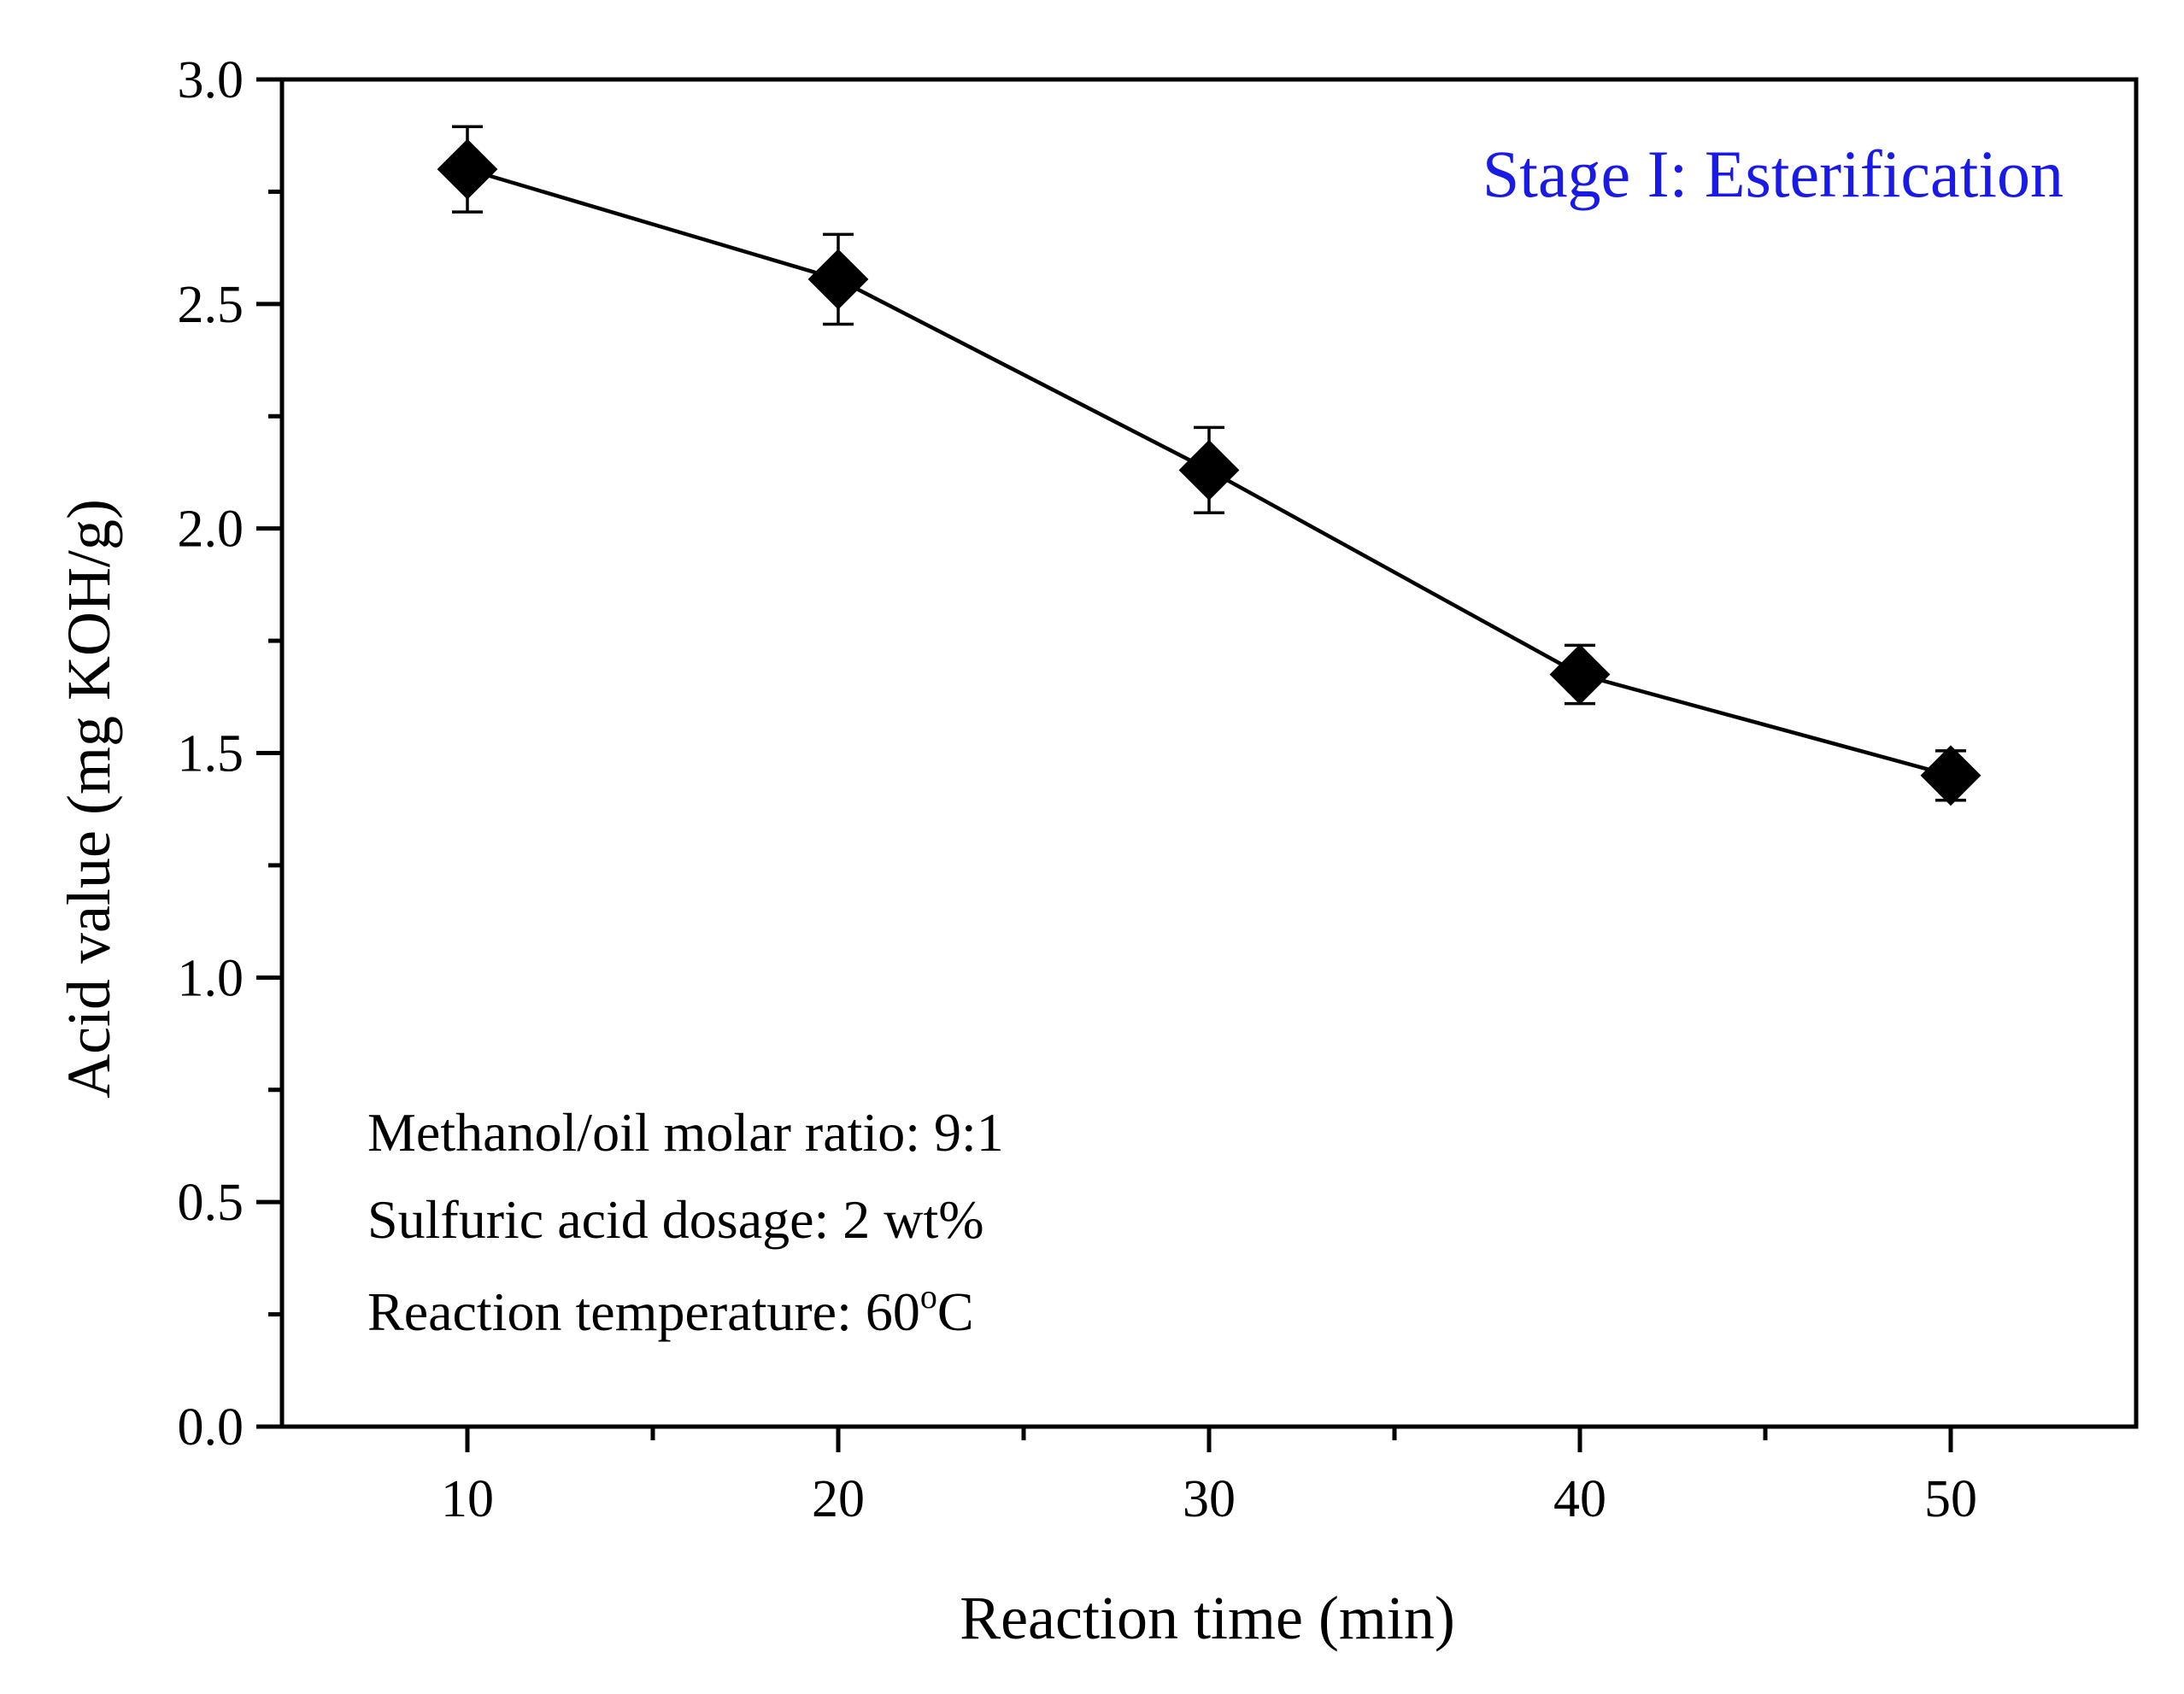  I want to click on y-axis-title: Acid value (mg KOH/g), so click(89, 799).